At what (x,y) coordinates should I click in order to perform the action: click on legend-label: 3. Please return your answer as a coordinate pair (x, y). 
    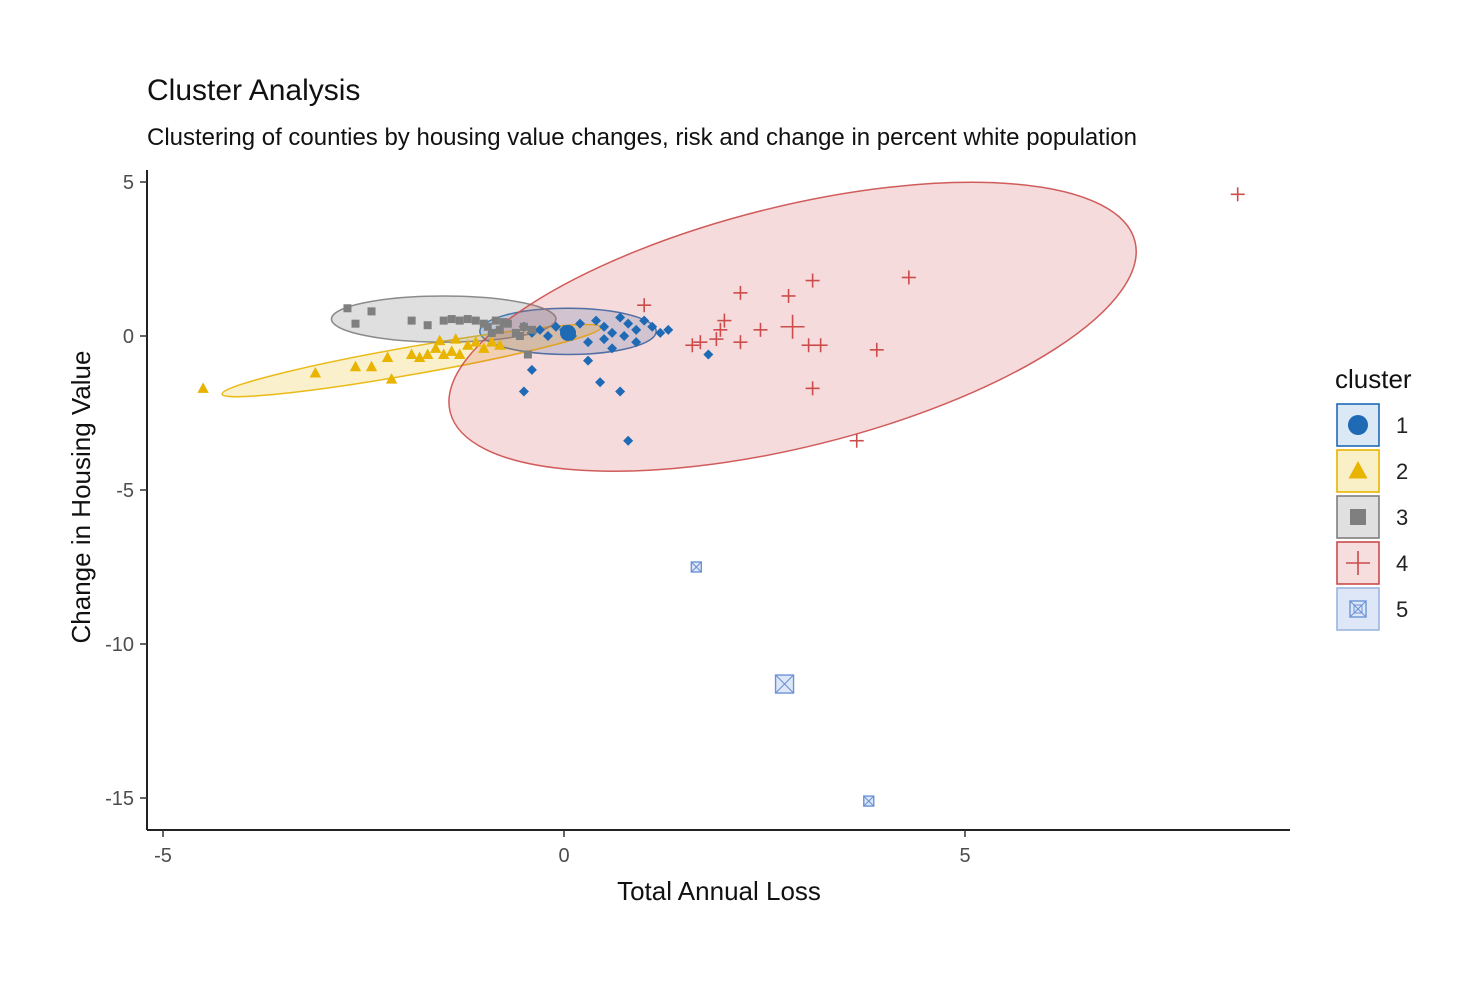
    Looking at the image, I should click on (1402, 517).